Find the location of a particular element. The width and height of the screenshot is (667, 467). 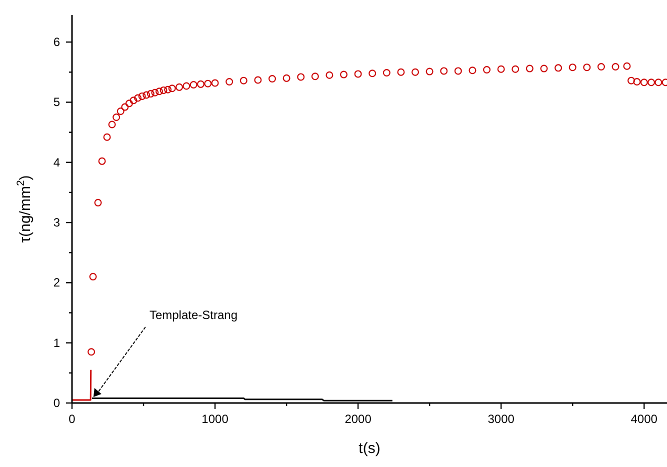

y-tick-label: 3 is located at coordinates (56, 223).